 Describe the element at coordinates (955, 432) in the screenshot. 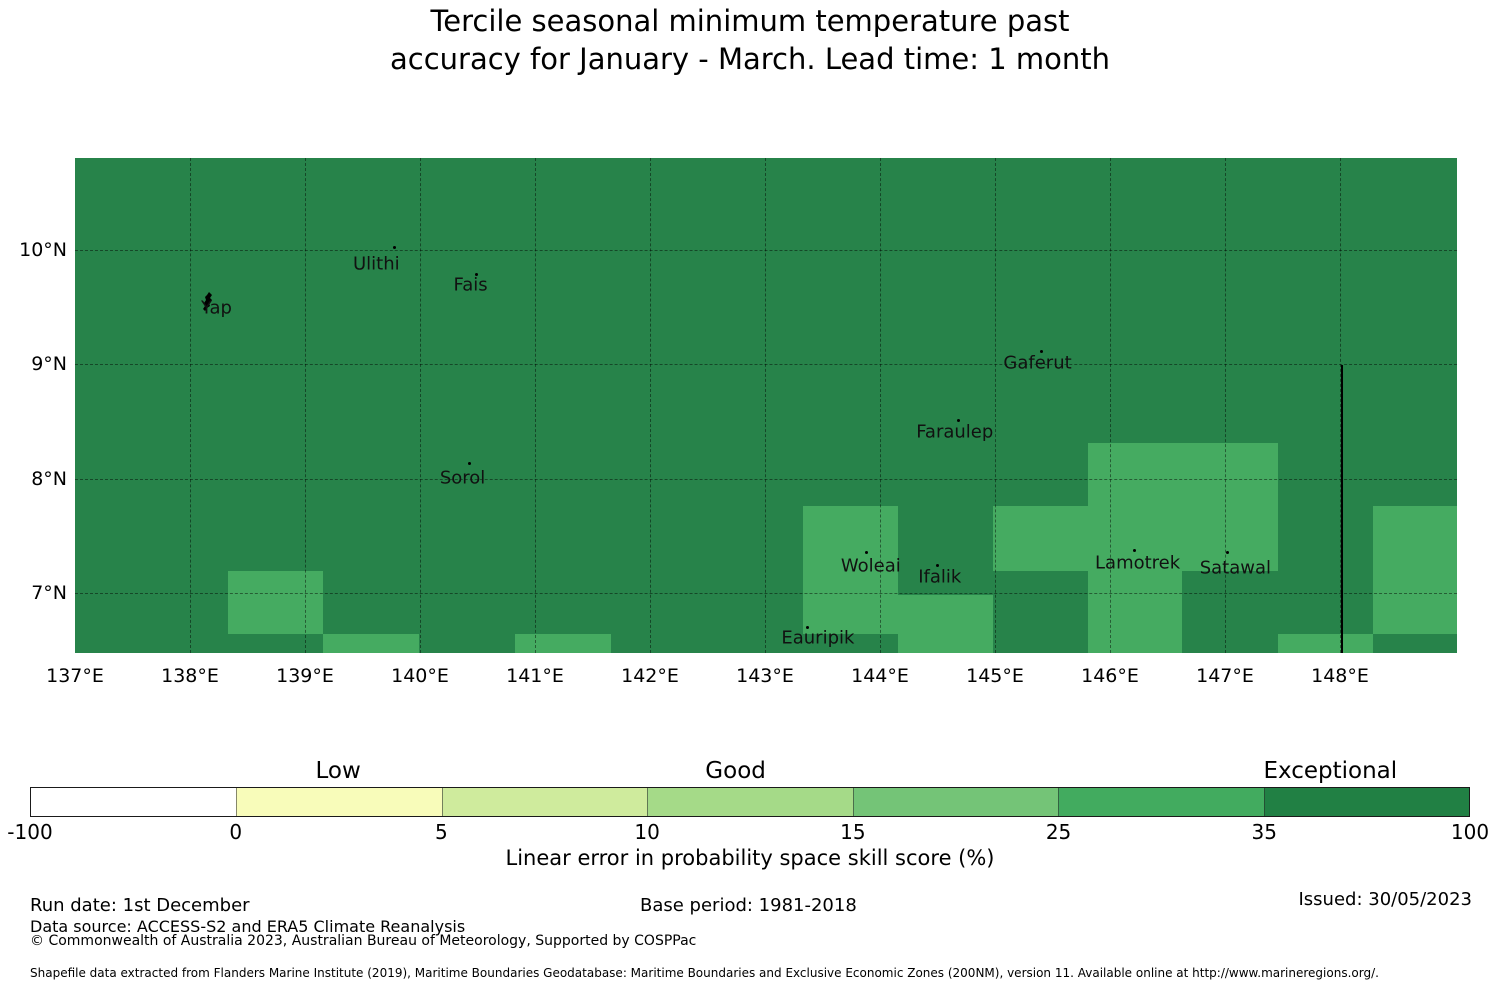

I see `island-label-faraulep: Faraulep` at that location.